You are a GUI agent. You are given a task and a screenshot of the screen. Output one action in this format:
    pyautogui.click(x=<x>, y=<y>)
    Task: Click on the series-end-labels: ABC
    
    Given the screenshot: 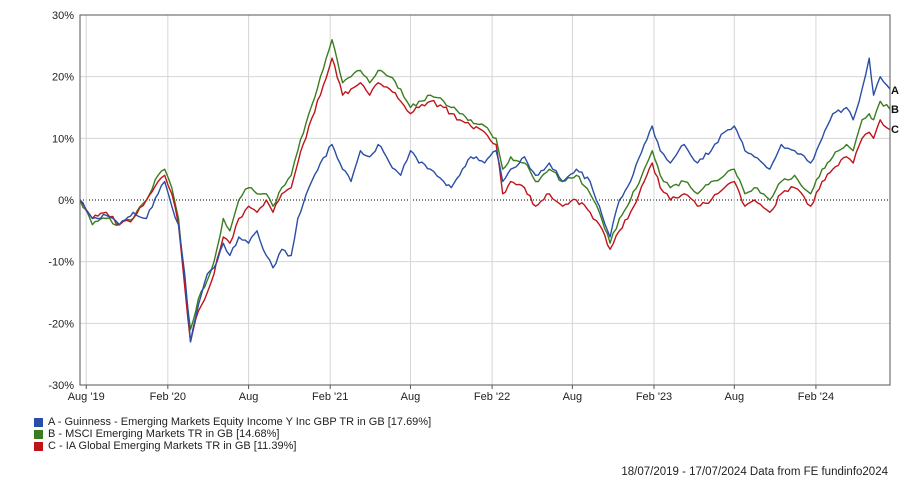 What is the action you would take?
    pyautogui.click(x=895, y=110)
    